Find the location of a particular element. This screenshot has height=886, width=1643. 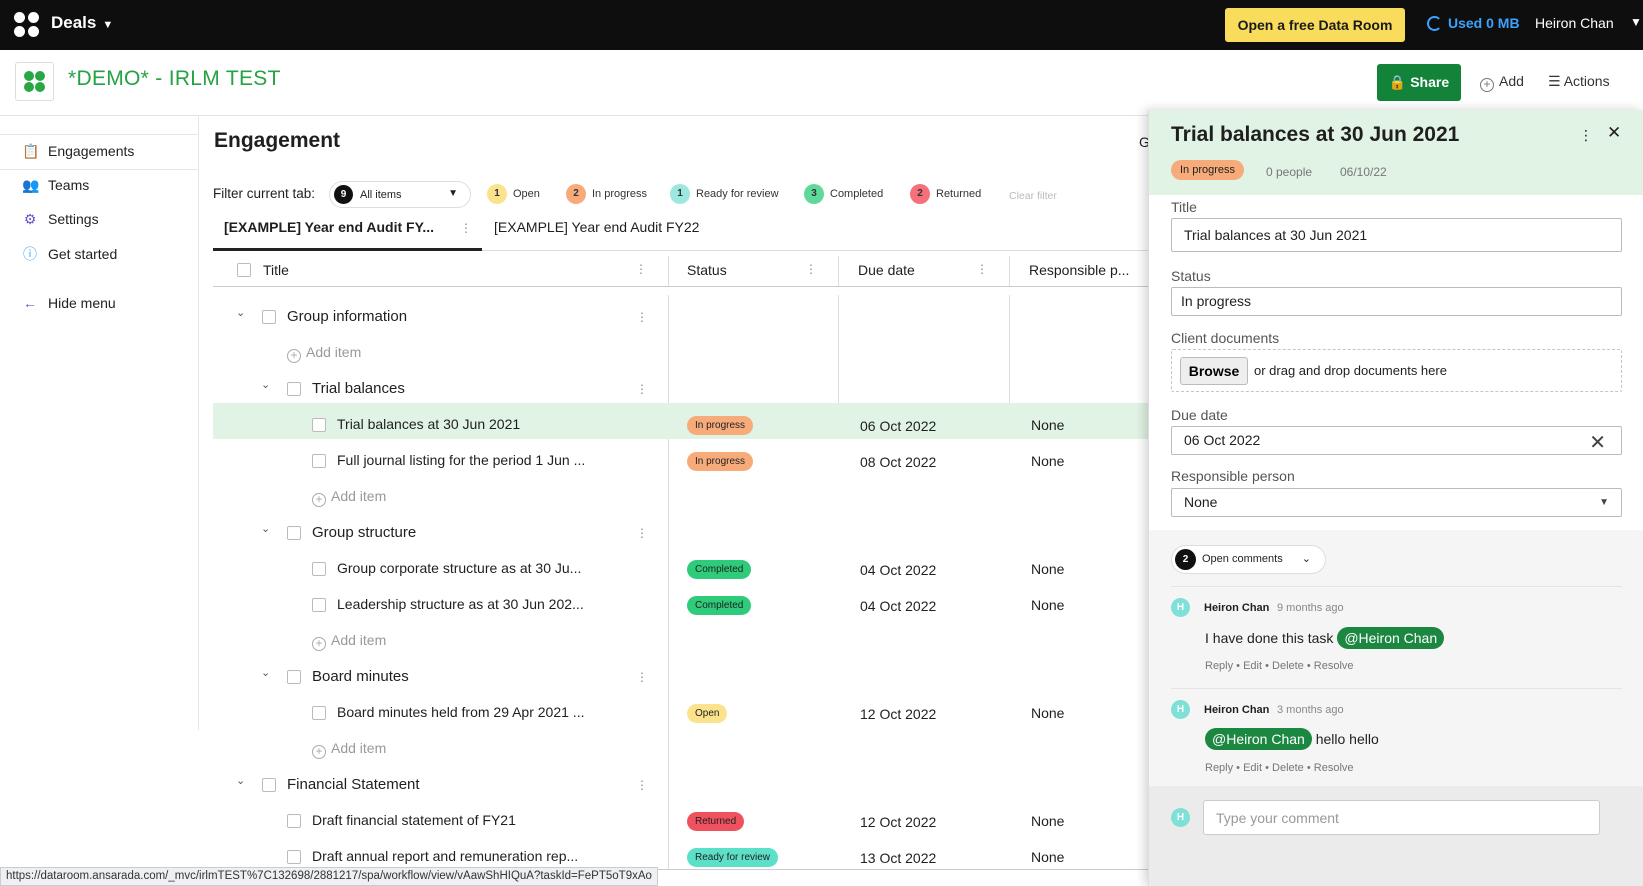

row-title: Trial balances at 30 Jun 2021 is located at coordinates (429, 424).